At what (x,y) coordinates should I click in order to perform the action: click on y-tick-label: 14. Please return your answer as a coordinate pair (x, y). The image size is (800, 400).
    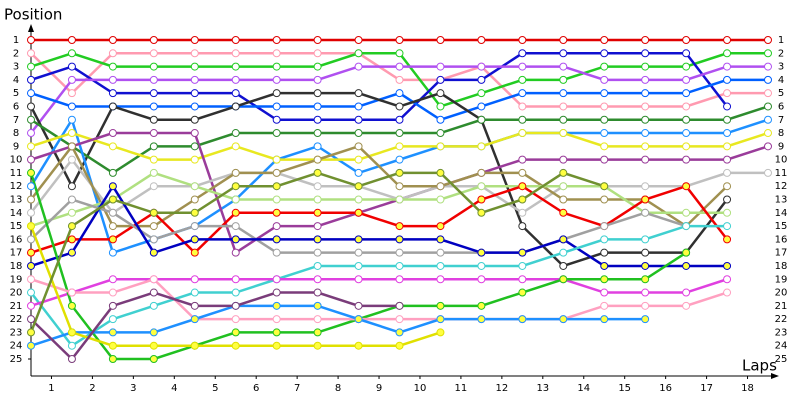
    Looking at the image, I should click on (16, 213).